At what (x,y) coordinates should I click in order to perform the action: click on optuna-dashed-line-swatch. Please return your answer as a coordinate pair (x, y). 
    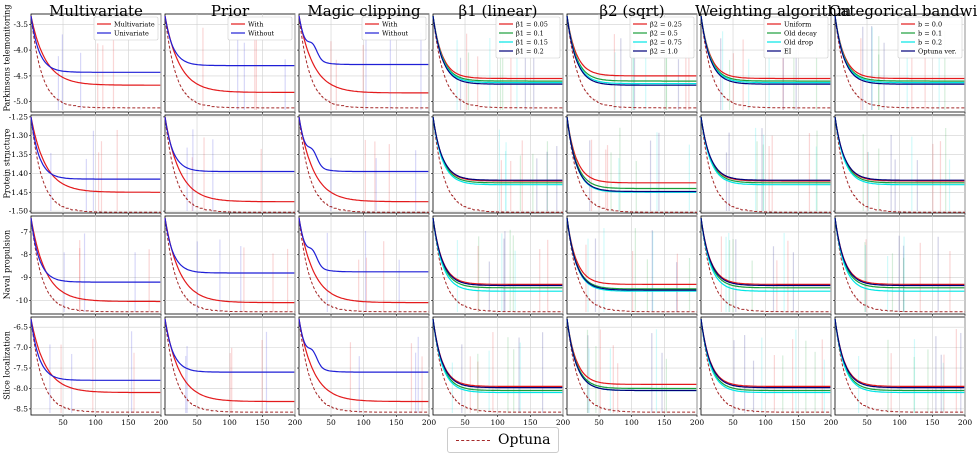
    Looking at the image, I should click on (473, 440).